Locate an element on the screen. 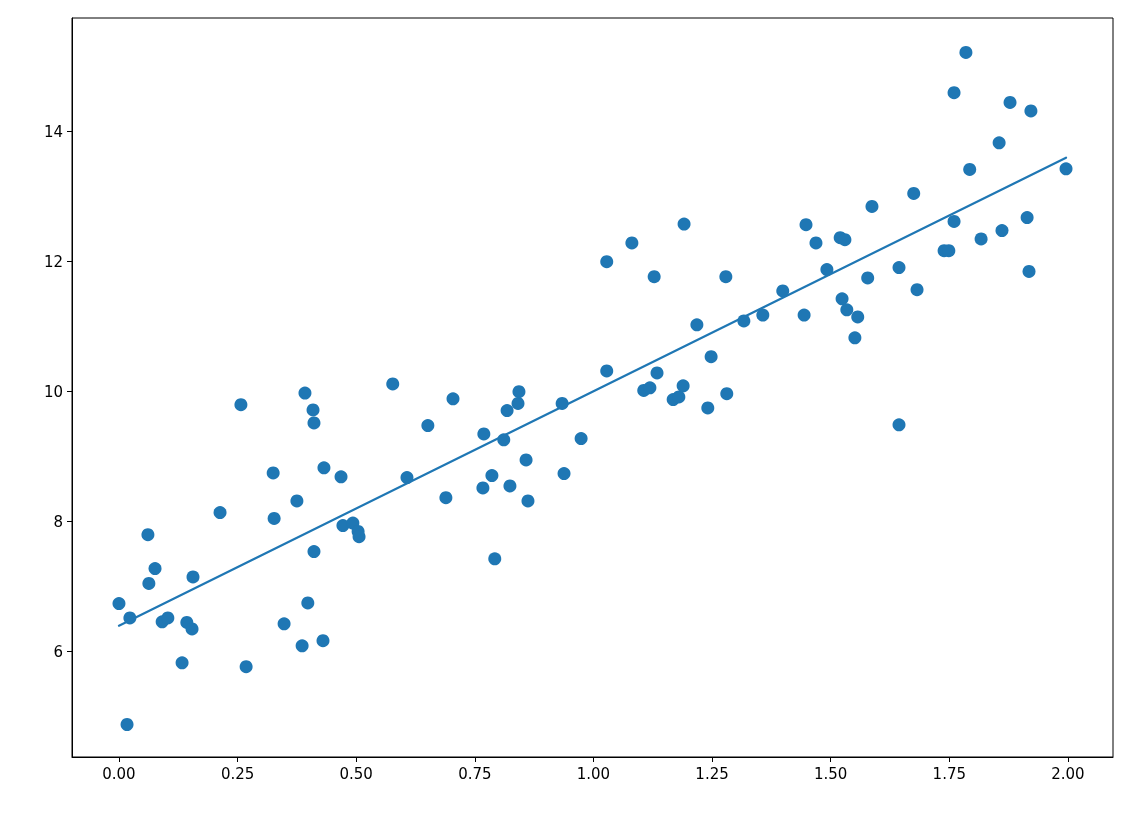  y-tick-label: 10 is located at coordinates (53, 391).